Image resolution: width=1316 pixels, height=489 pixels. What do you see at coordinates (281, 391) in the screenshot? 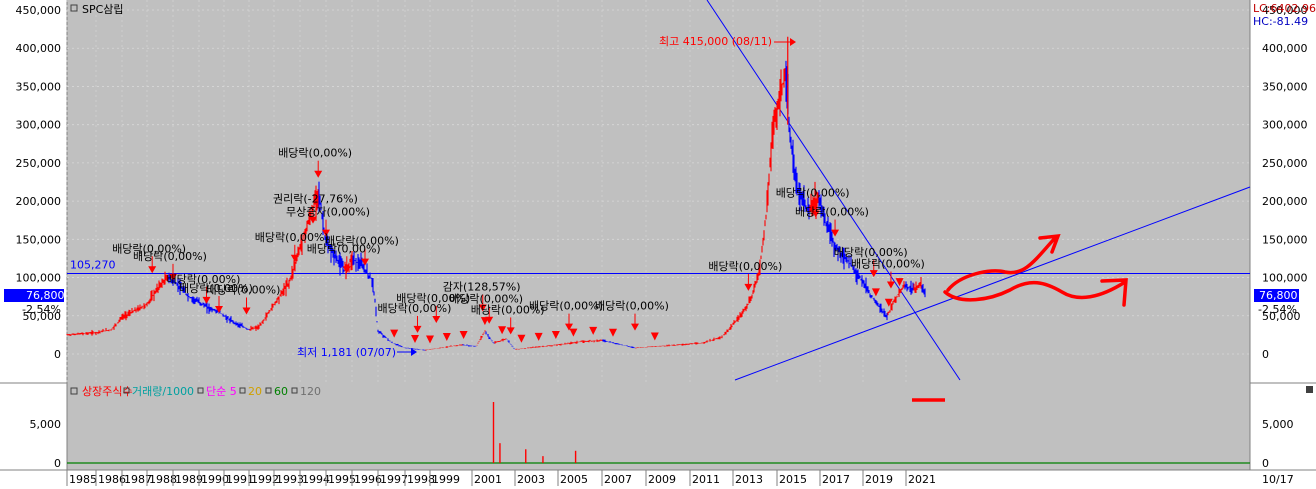
I see `volume-legend-item: 60` at bounding box center [281, 391].